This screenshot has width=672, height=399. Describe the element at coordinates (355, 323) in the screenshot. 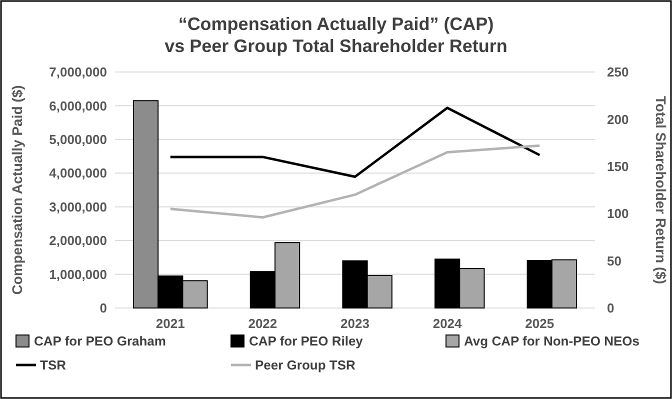

I see `x-tick-label: 2023` at that location.